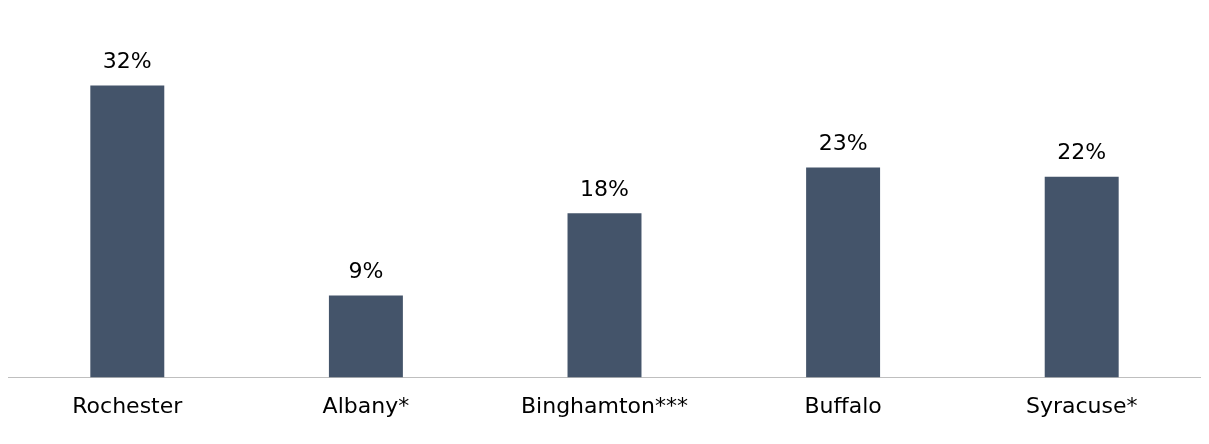 The image size is (1209, 444). What do you see at coordinates (1081, 405) in the screenshot?
I see `x-tick-label: Syracuse*` at bounding box center [1081, 405].